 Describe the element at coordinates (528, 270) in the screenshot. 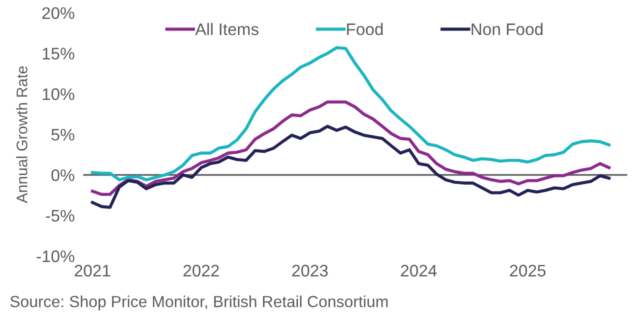

I see `x-tick-label: 2025` at that location.